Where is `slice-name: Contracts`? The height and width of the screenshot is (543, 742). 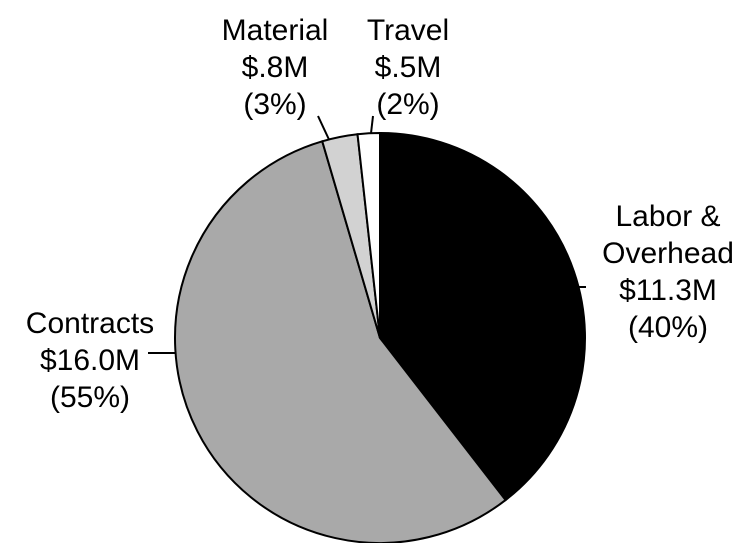 slice-name: Contracts is located at coordinates (90, 323).